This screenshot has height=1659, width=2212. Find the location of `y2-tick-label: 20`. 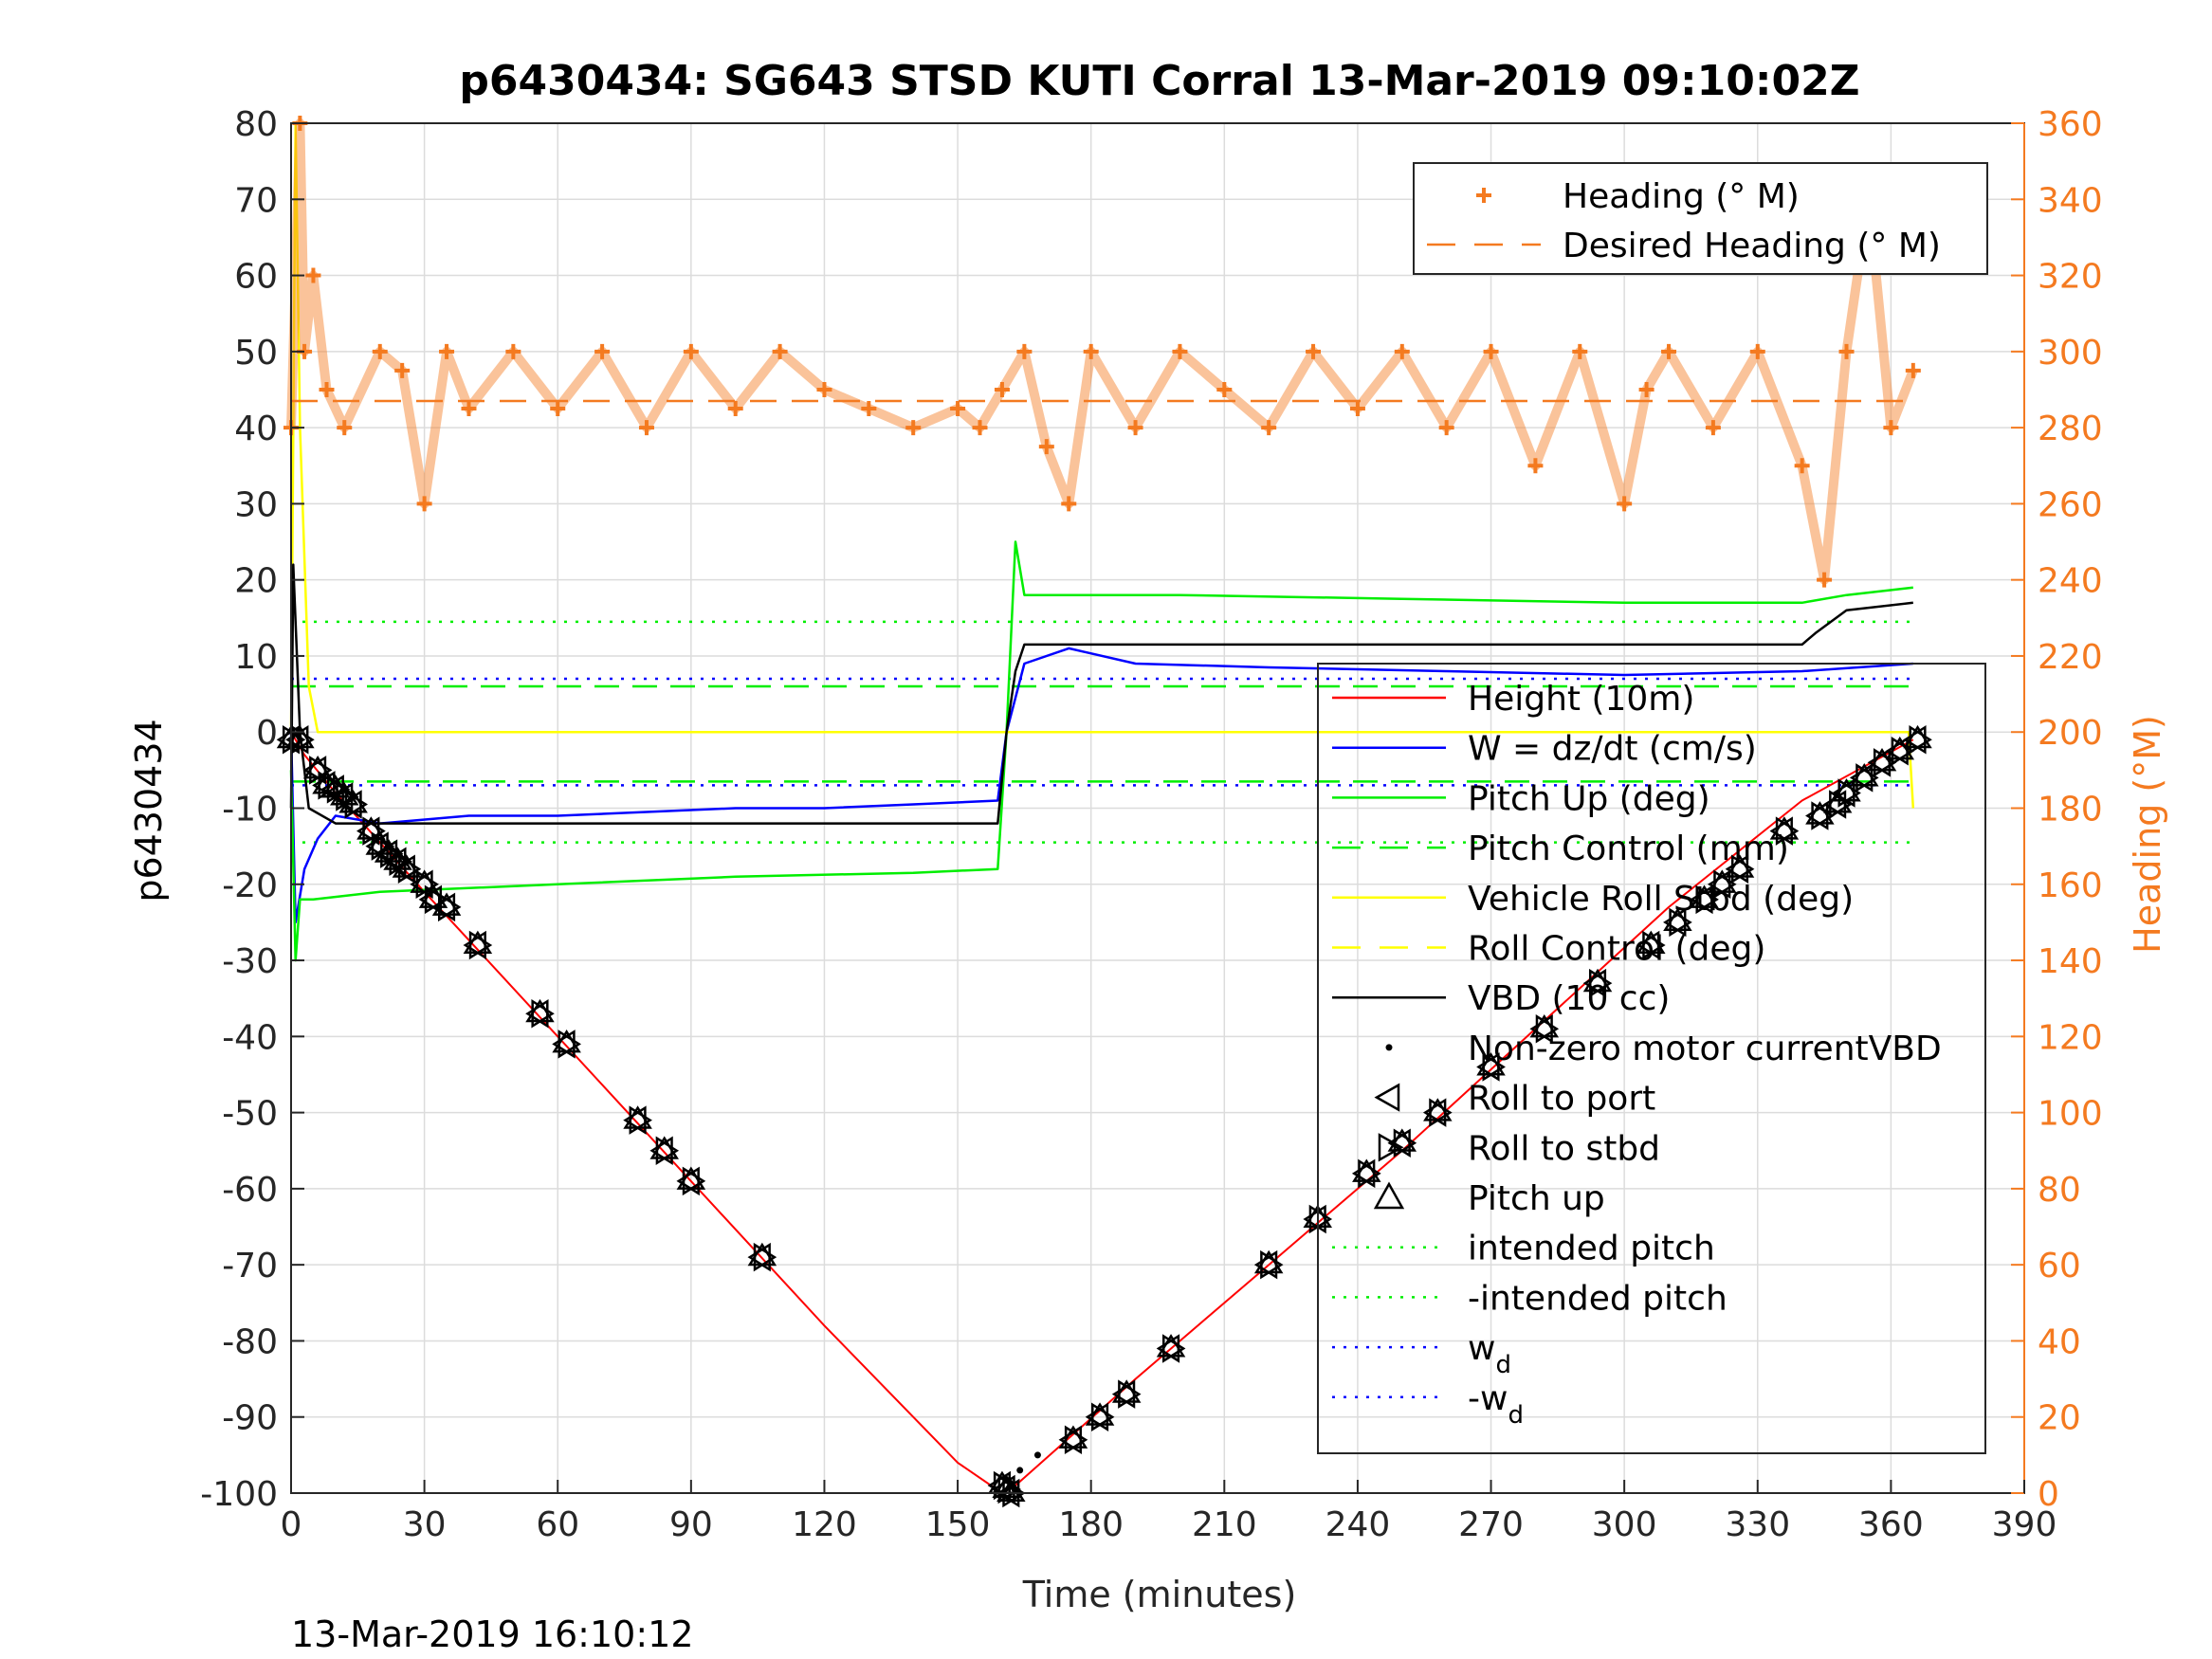

y2-tick-label: 20 is located at coordinates (2059, 1418).